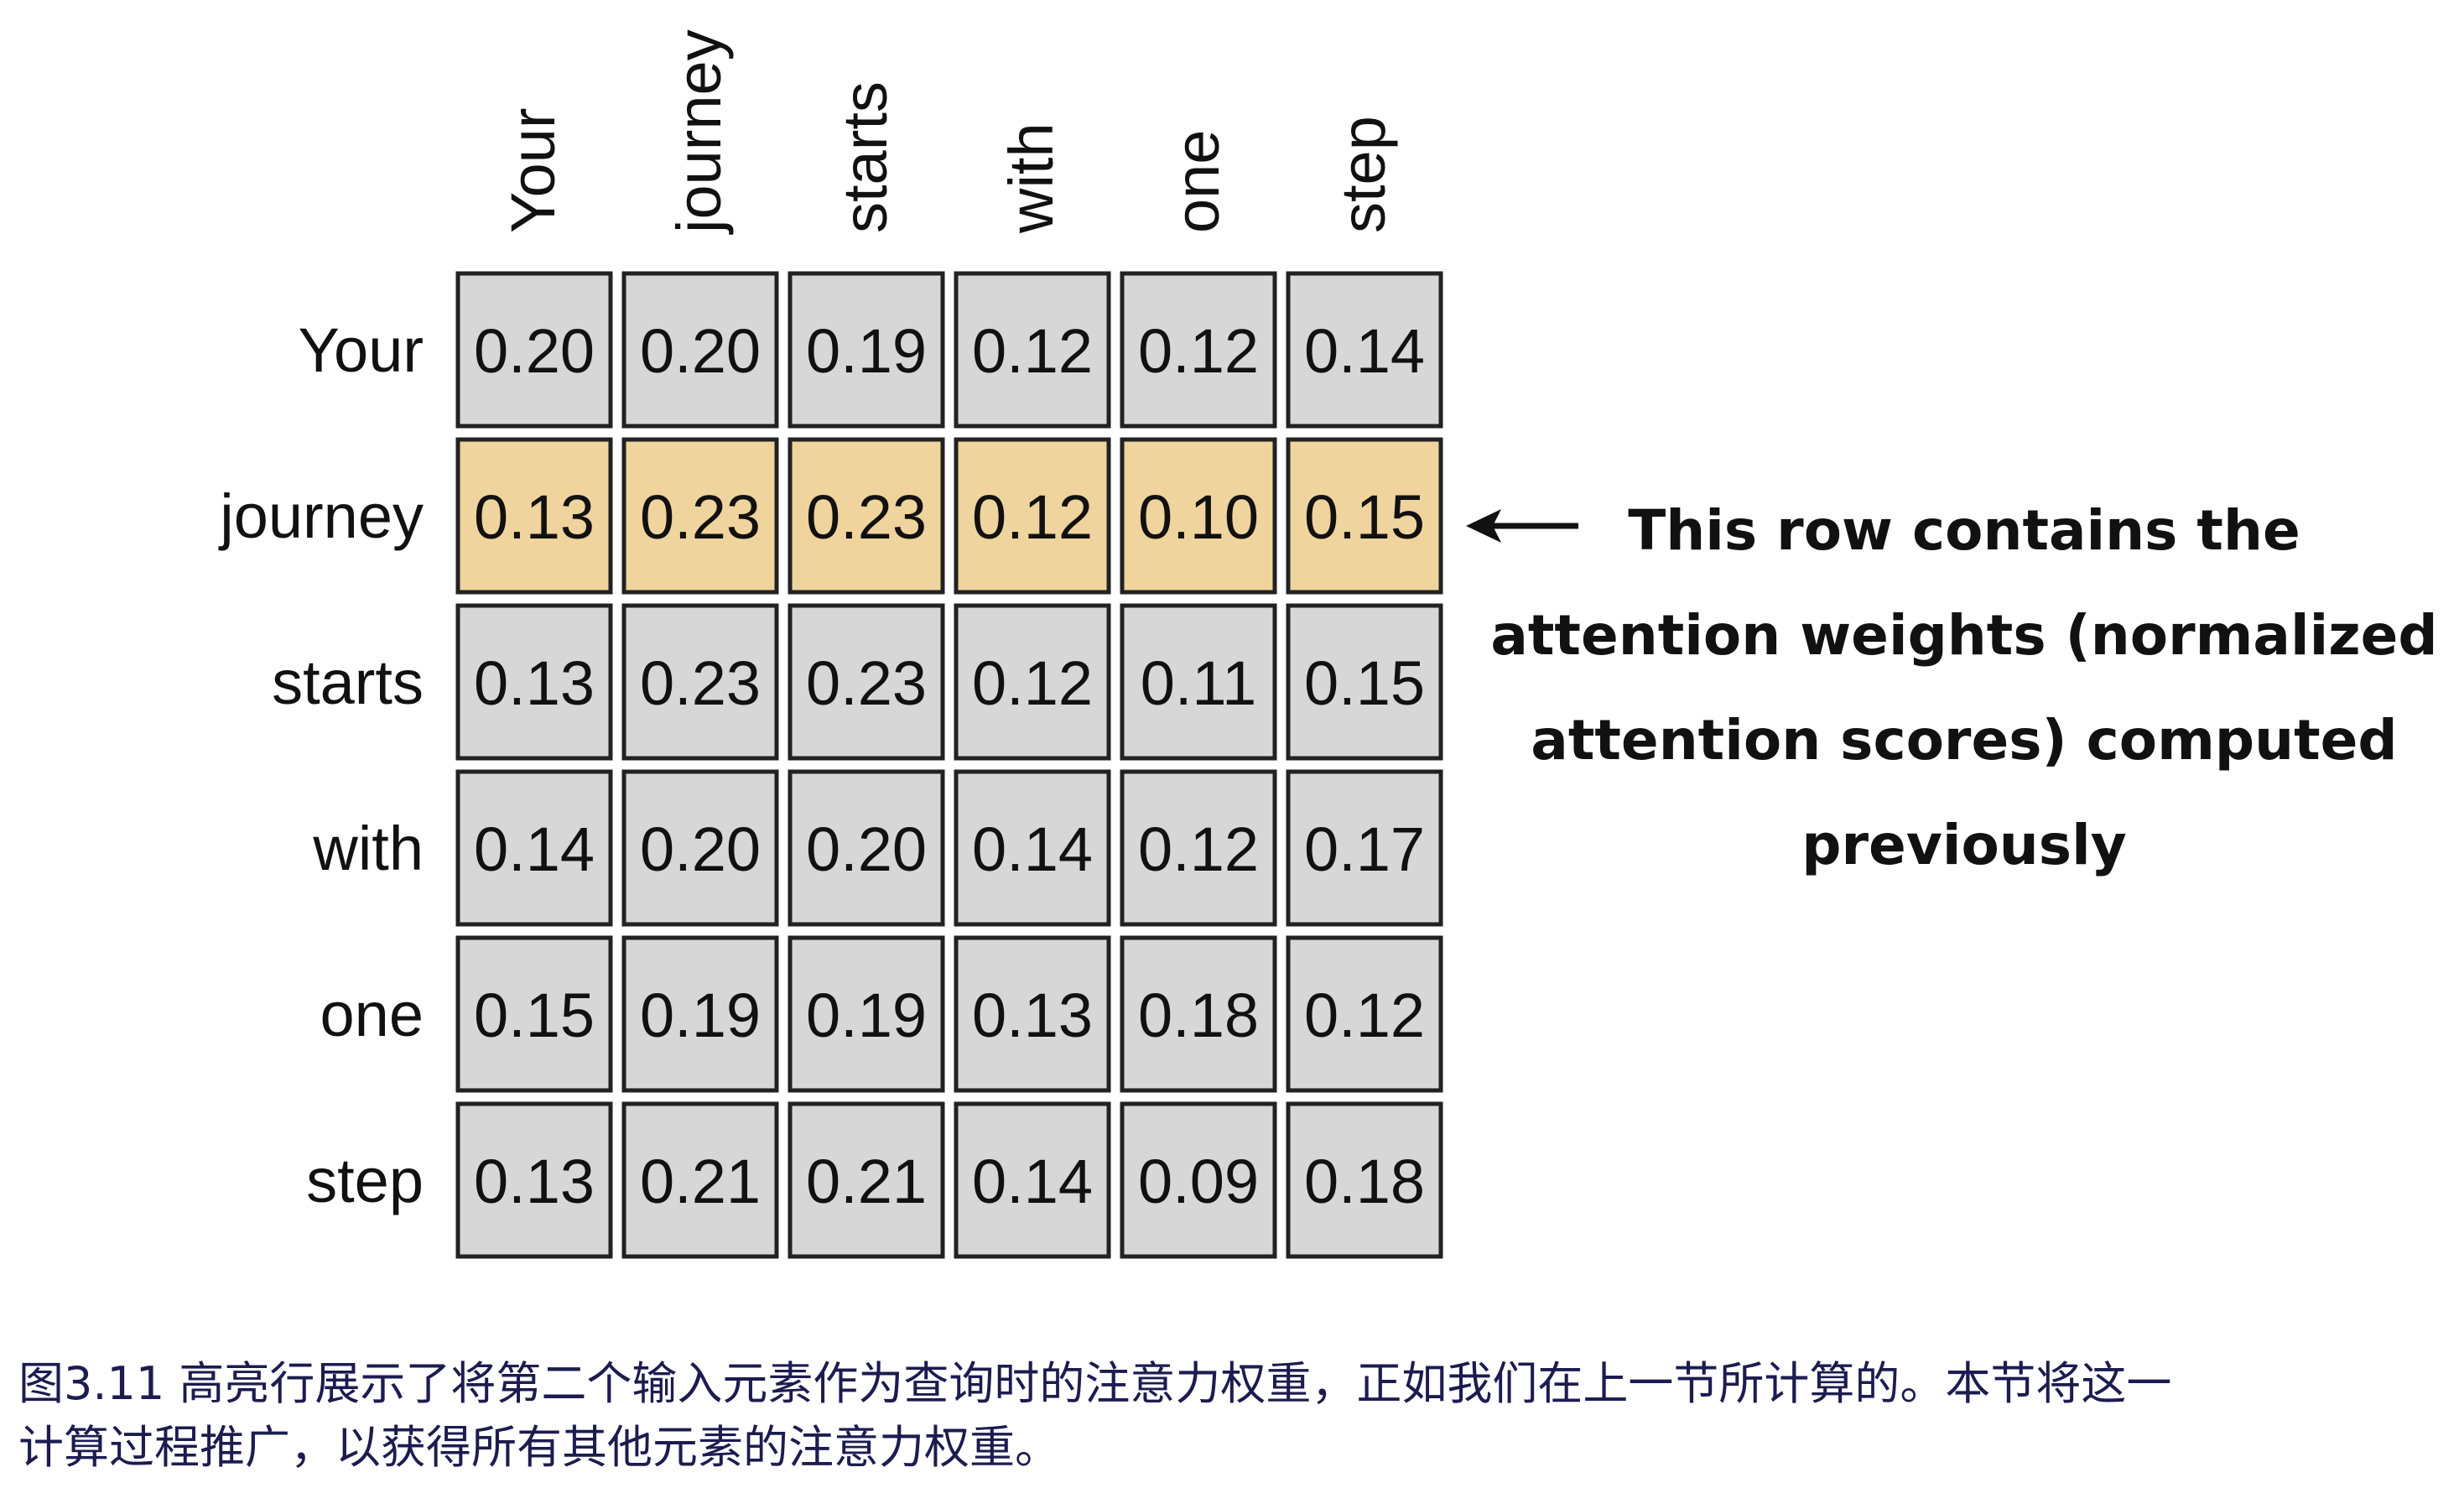 This screenshot has width=2464, height=1488. I want to click on column-label: Your, so click(533, 170).